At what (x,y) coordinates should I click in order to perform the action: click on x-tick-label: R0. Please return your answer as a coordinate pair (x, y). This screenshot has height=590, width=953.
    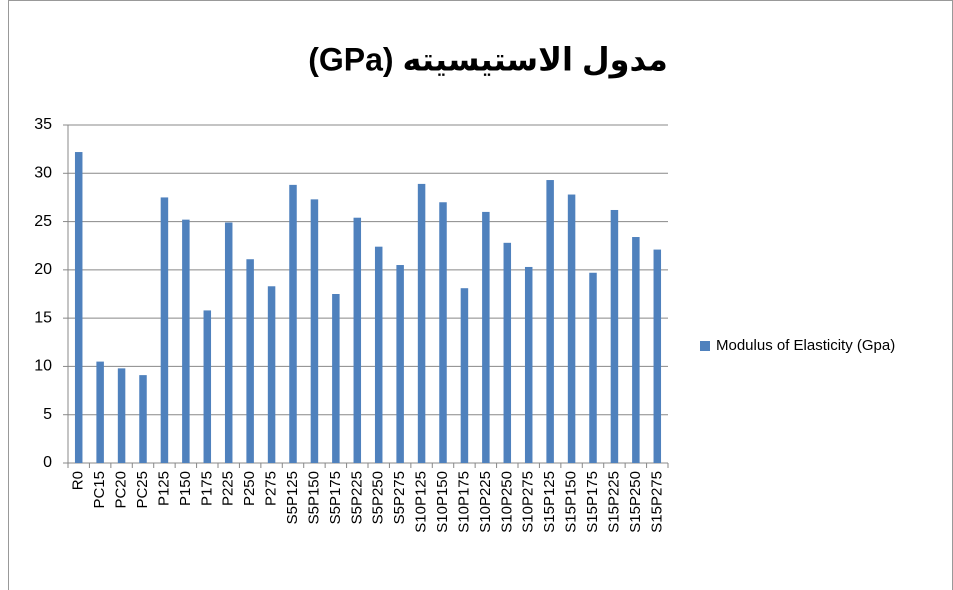
    Looking at the image, I should click on (78, 480).